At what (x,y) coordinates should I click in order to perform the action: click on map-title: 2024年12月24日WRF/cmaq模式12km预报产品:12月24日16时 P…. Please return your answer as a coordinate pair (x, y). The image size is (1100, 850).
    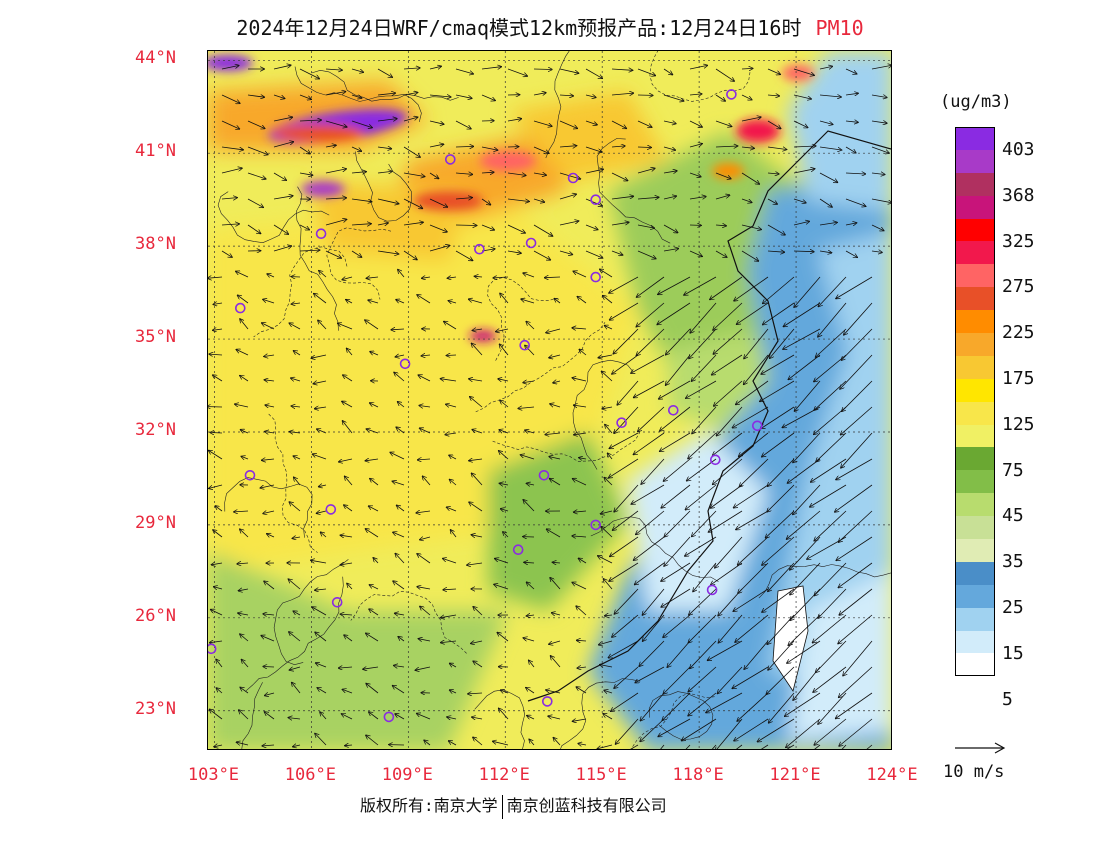
    Looking at the image, I should click on (550, 26).